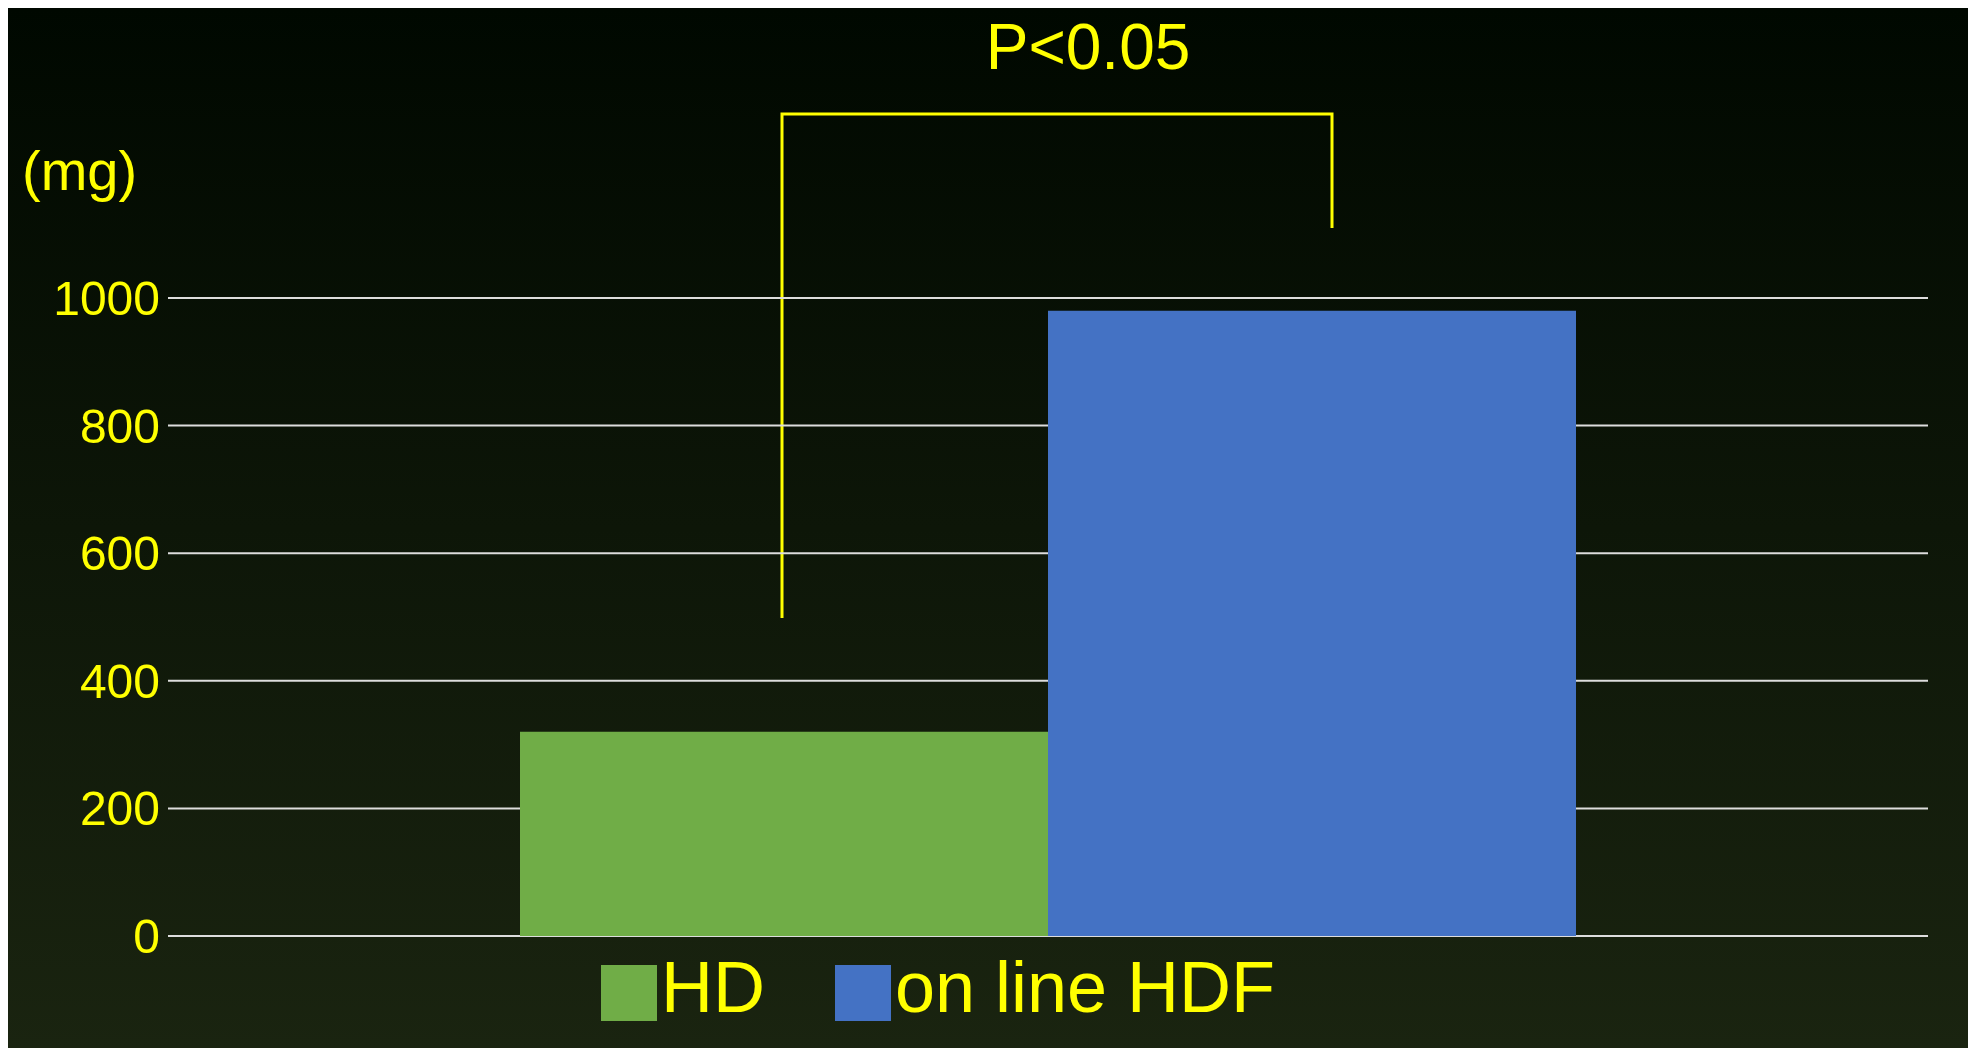 The height and width of the screenshot is (1058, 1977). Describe the element at coordinates (80, 170) in the screenshot. I see `y-axis-title: (mg)` at that location.